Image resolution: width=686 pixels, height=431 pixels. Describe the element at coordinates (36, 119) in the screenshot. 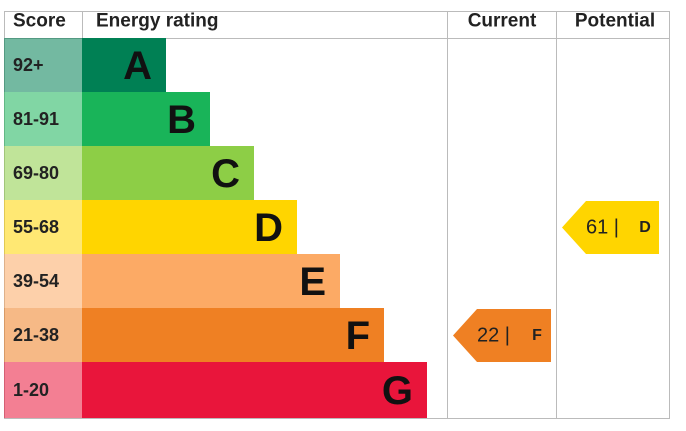

I see `score-label: 81-91` at that location.